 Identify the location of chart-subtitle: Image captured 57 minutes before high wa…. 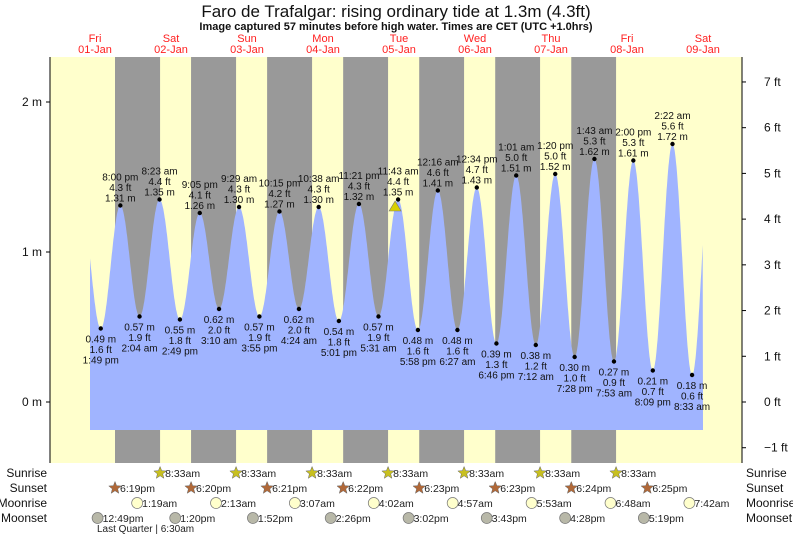
(396, 27).